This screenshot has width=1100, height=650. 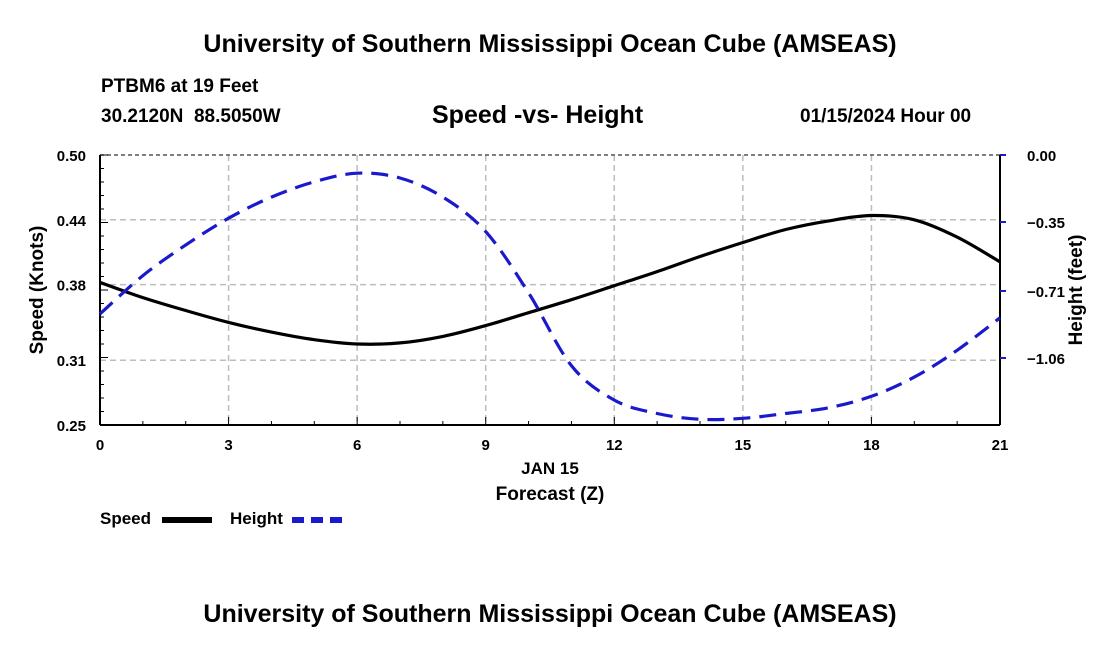 What do you see at coordinates (191, 116) in the screenshot?
I see `station-coordinates: 30.2120N 88.5050W` at bounding box center [191, 116].